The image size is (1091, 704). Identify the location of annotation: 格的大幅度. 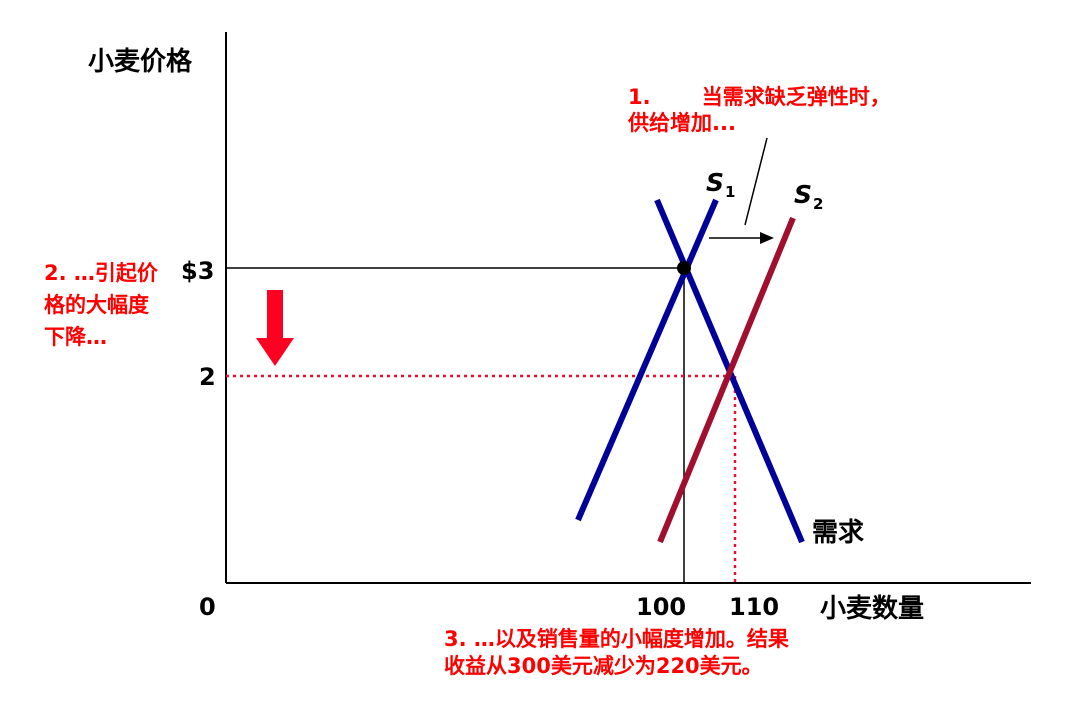
(96, 305).